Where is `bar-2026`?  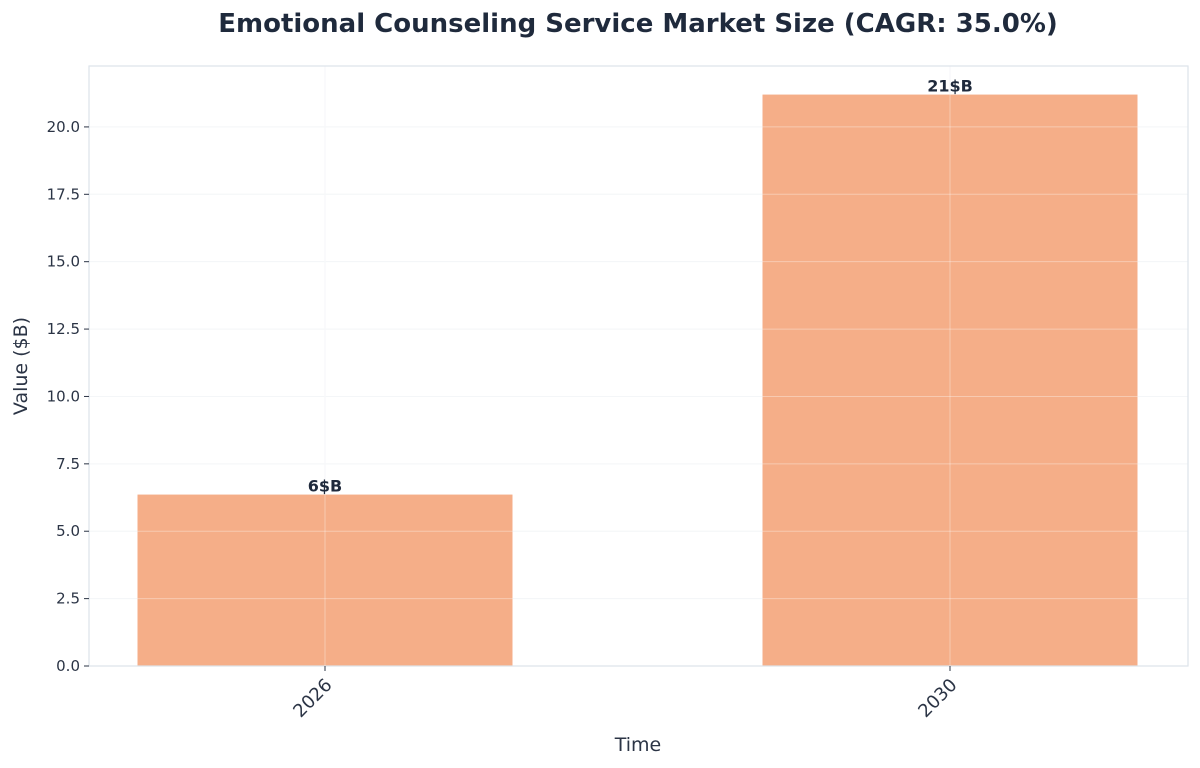
bar-2026 is located at coordinates (325, 580).